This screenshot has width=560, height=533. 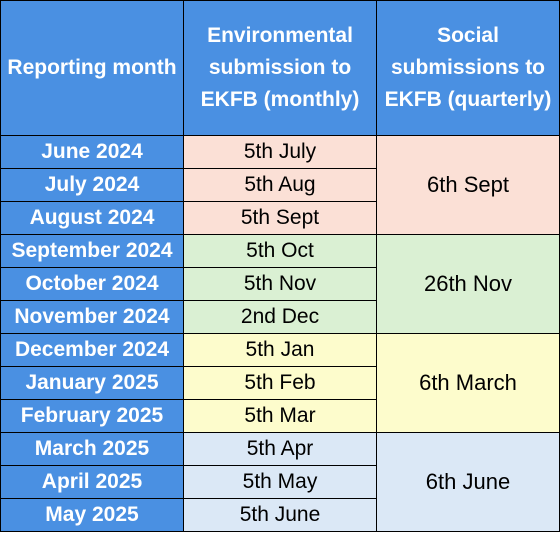 What do you see at coordinates (92, 284) in the screenshot?
I see `reporting-month-cell: October 2024` at bounding box center [92, 284].